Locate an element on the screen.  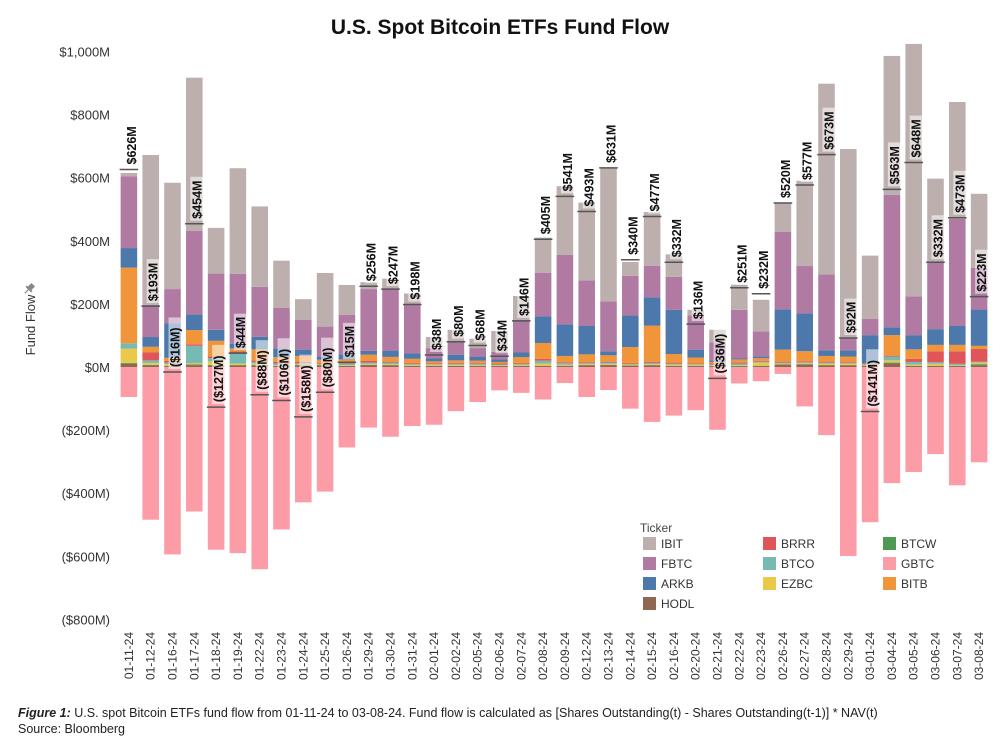
total-label: ($141M) is located at coordinates (873, 379).